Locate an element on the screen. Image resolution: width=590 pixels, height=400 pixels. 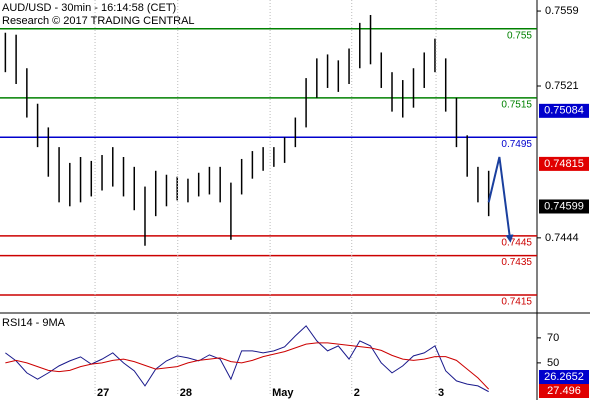
price-label: 27.496 is located at coordinates (564, 391).